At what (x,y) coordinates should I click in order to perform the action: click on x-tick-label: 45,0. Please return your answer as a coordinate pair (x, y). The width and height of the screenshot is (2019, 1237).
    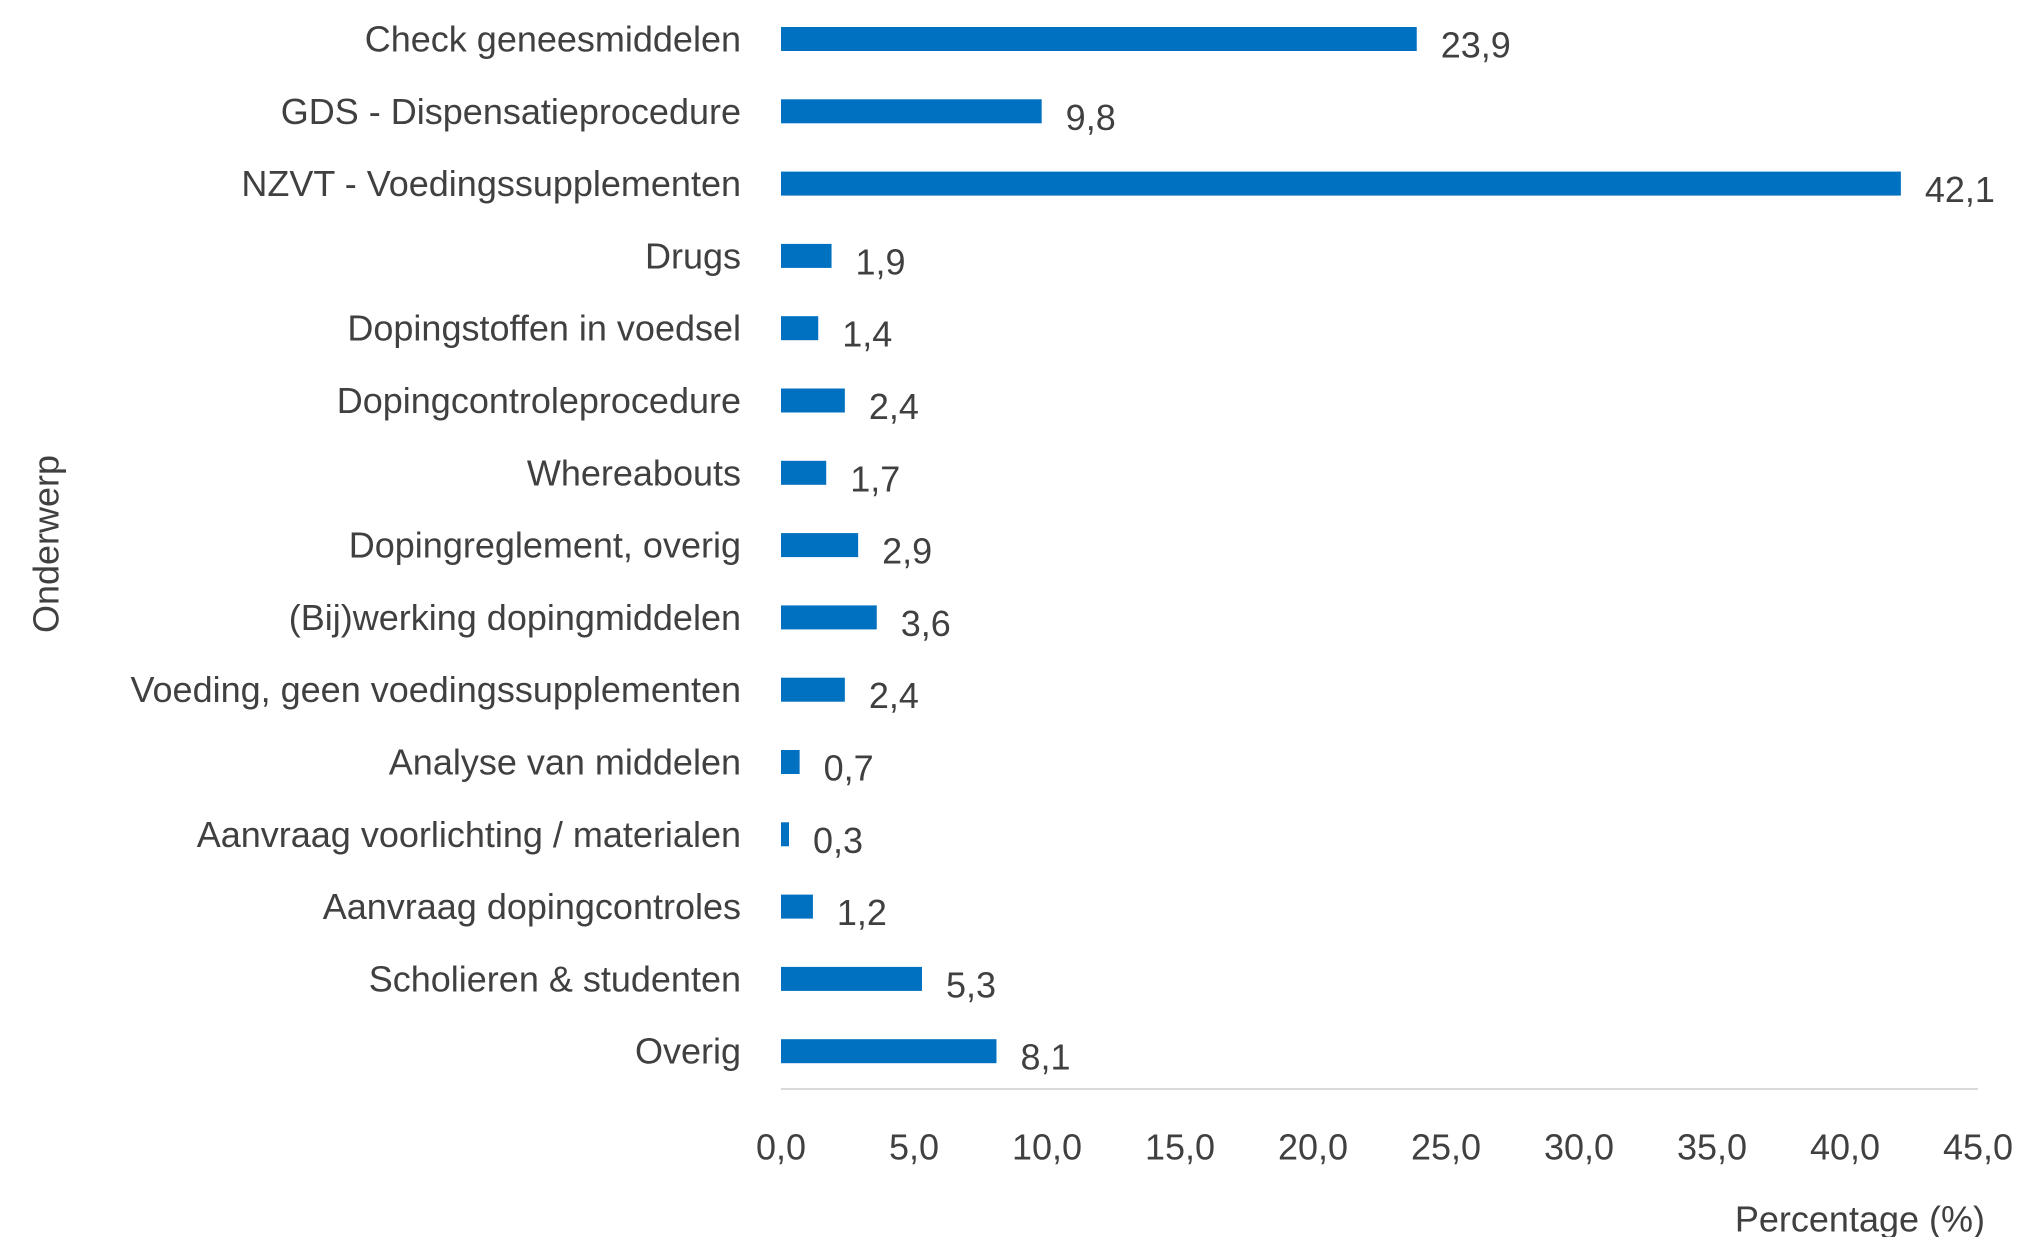
    Looking at the image, I should click on (1978, 1147).